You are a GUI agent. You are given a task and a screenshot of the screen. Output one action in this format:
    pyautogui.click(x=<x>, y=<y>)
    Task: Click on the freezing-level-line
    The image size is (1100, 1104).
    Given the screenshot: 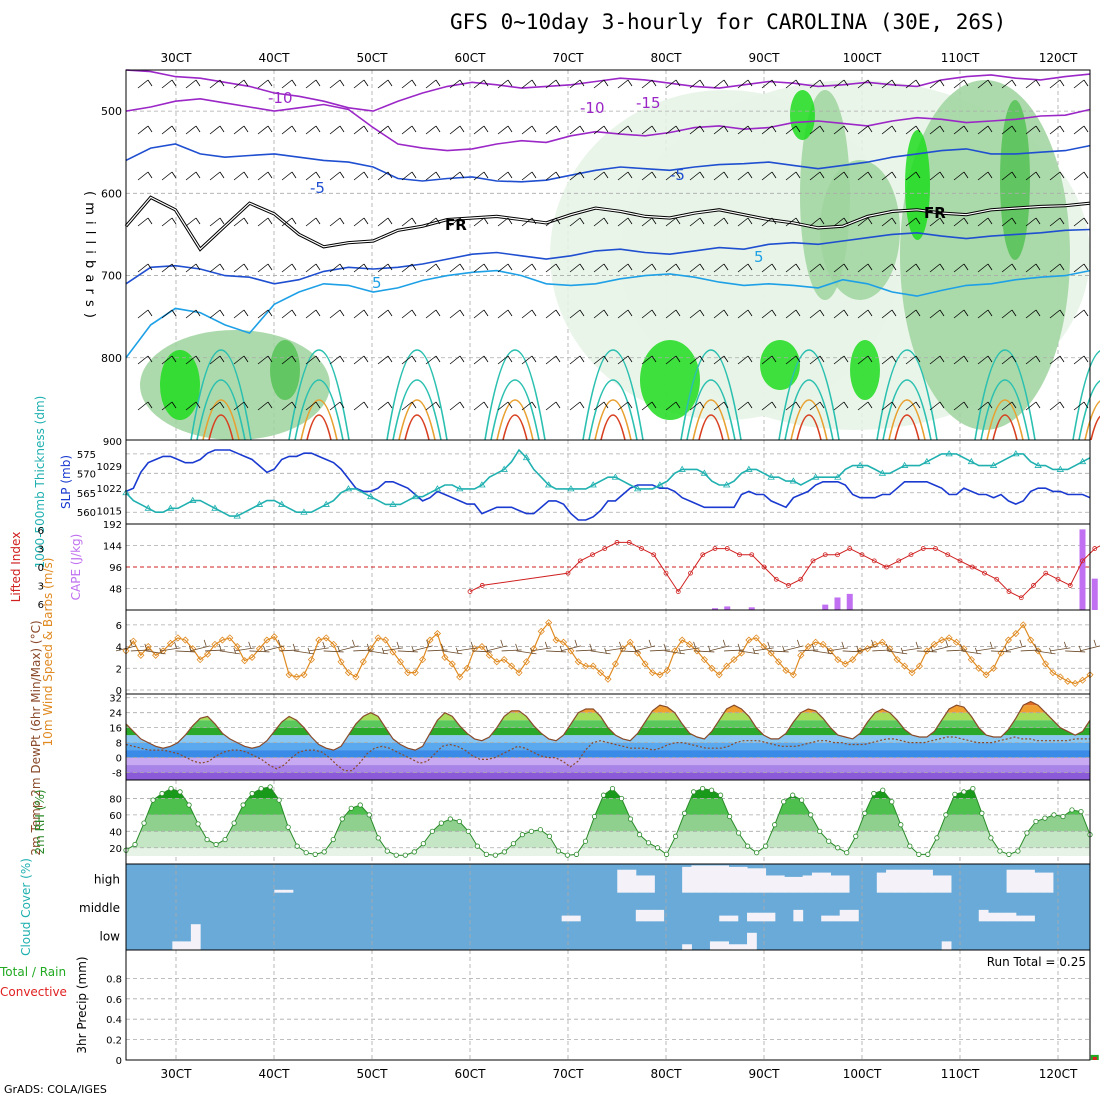 What is the action you would take?
    pyautogui.click(x=608, y=223)
    